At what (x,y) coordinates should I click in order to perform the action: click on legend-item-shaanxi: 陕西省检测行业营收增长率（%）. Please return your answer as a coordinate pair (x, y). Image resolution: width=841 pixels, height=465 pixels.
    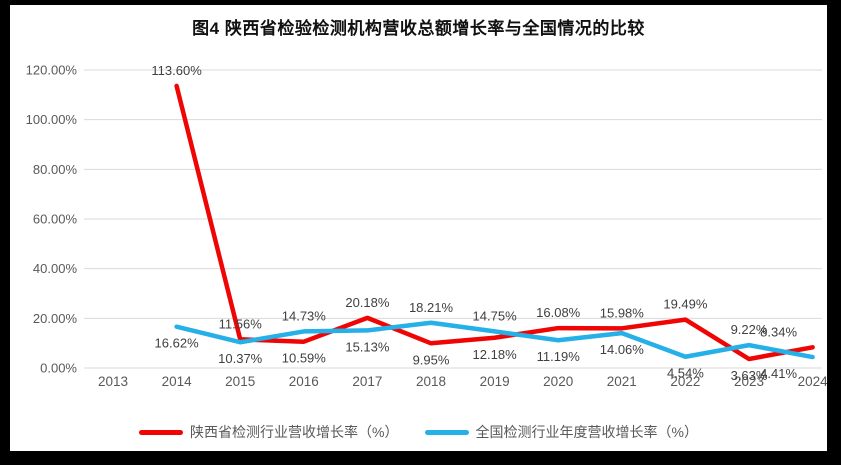
    Looking at the image, I should click on (269, 432).